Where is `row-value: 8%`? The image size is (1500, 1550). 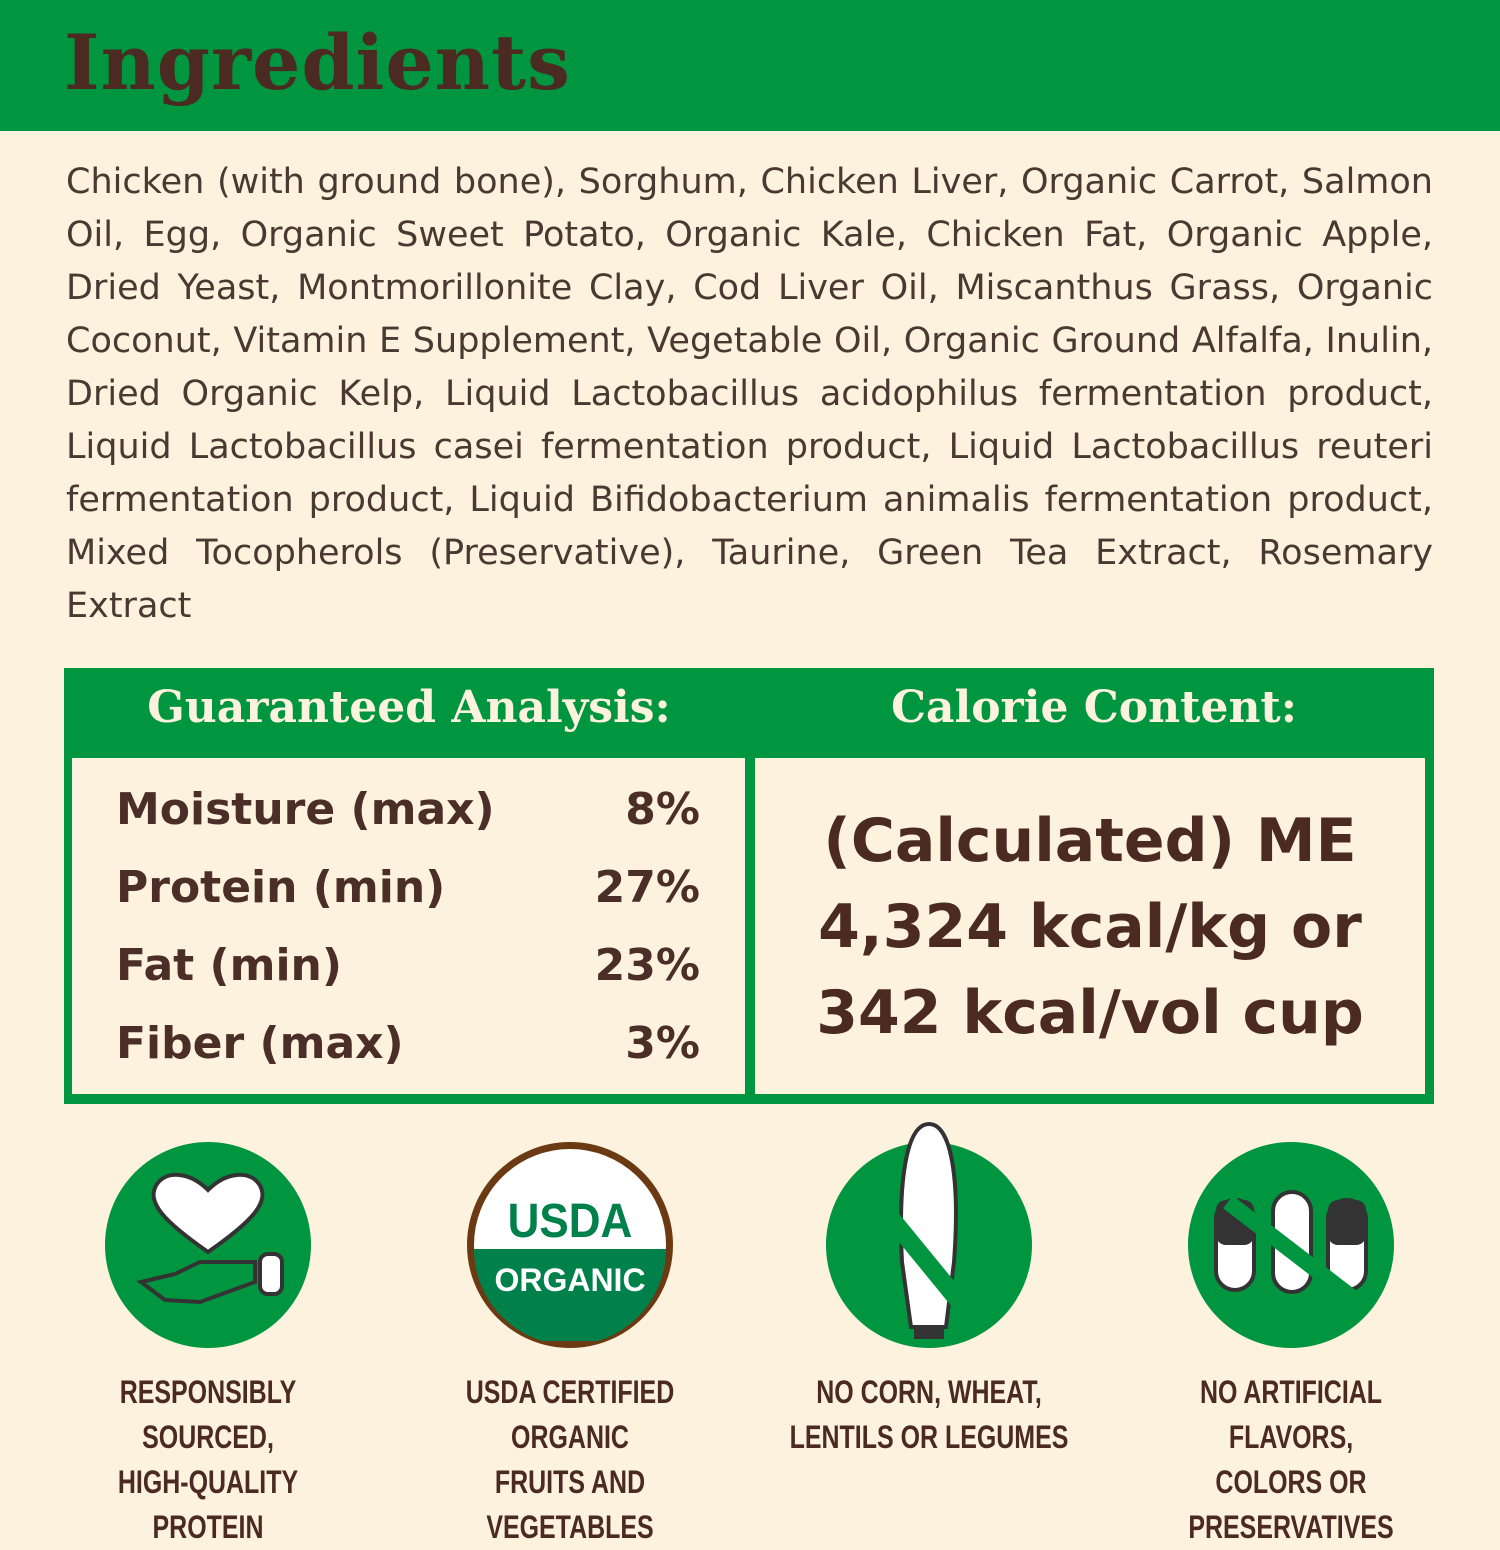 row-value: 8% is located at coordinates (662, 809).